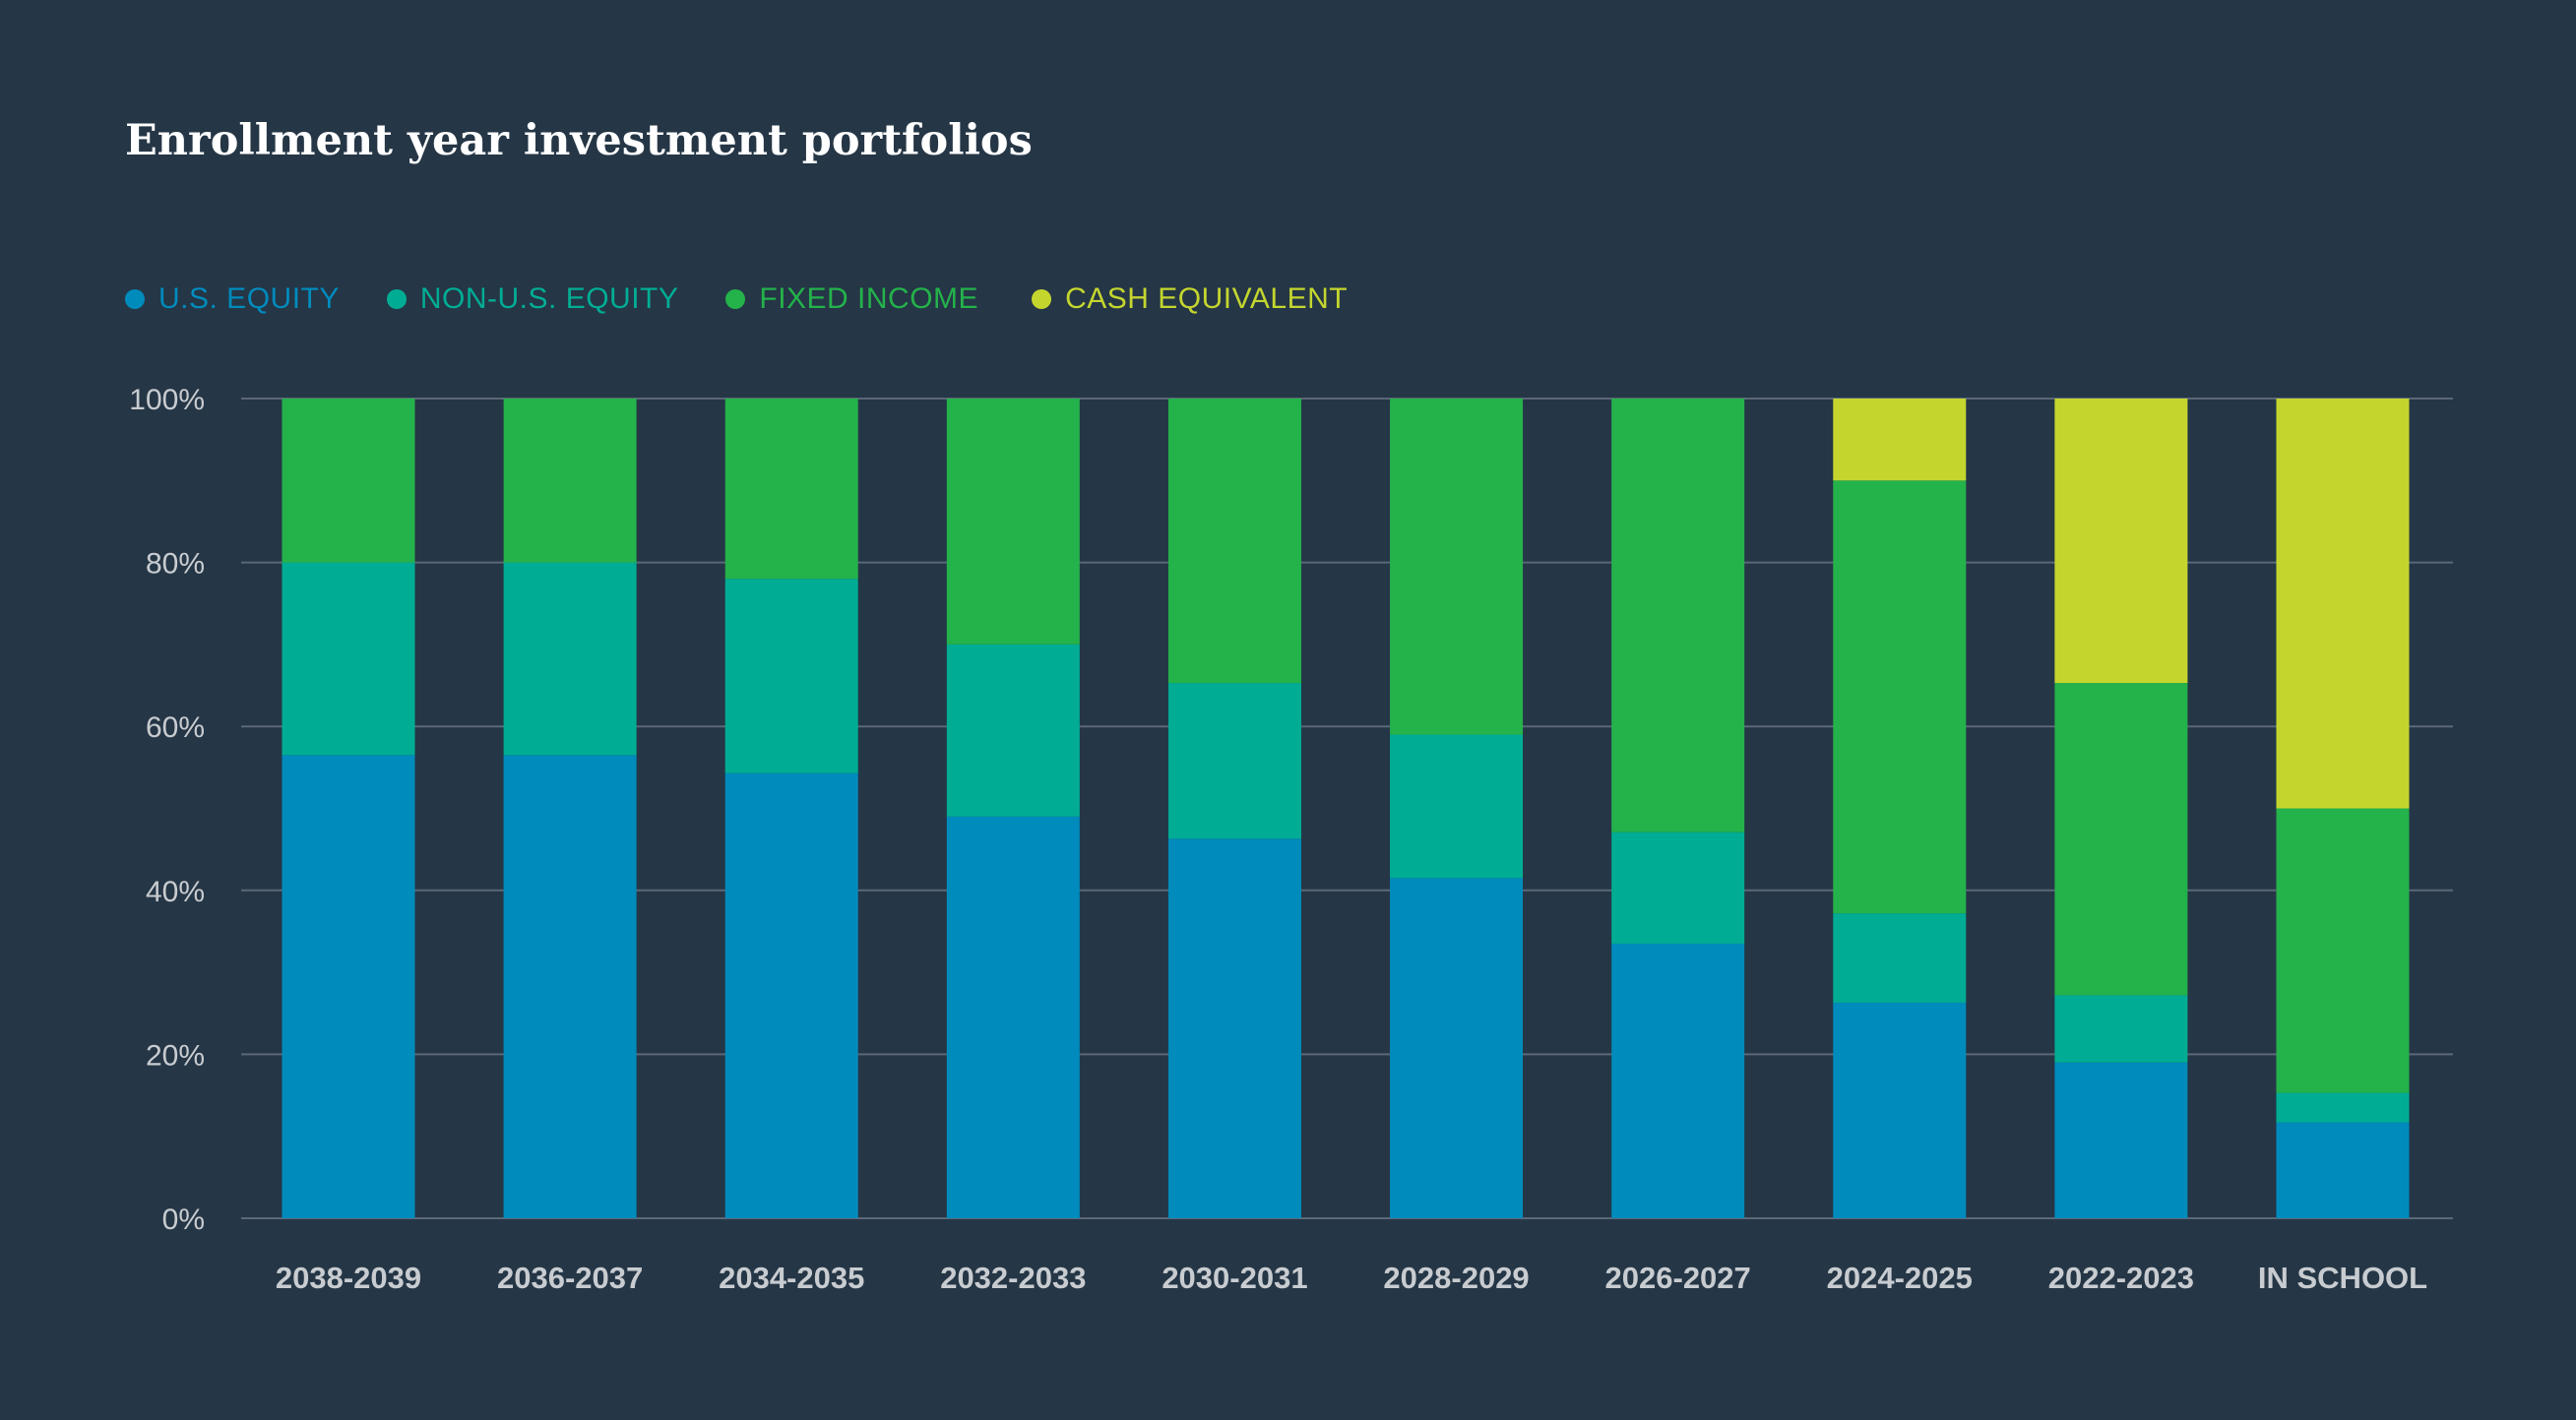 This screenshot has width=2576, height=1420. What do you see at coordinates (175, 565) in the screenshot?
I see `y-tick-label: 80%` at bounding box center [175, 565].